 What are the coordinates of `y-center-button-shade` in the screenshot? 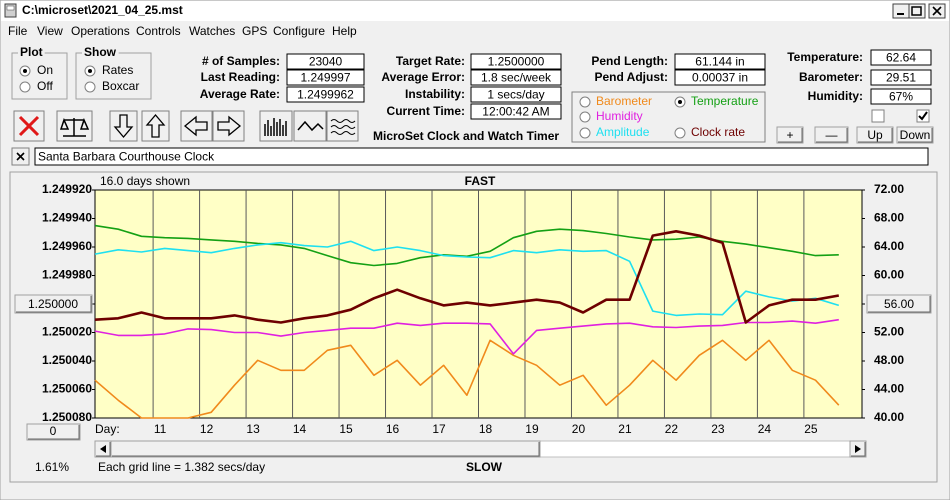 It's located at (54, 304).